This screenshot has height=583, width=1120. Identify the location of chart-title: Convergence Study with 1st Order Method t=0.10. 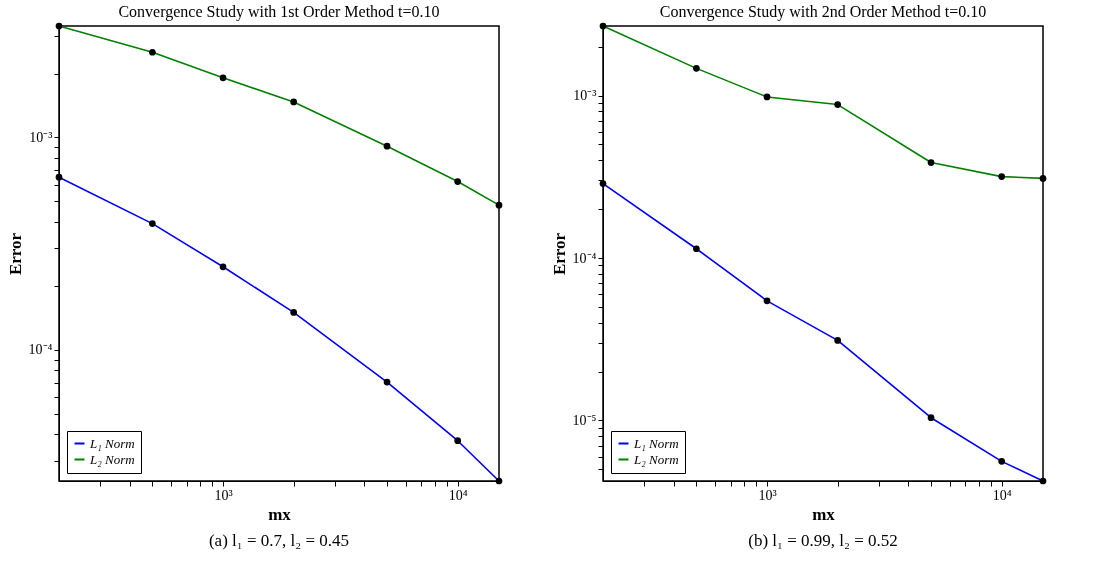
(279, 11).